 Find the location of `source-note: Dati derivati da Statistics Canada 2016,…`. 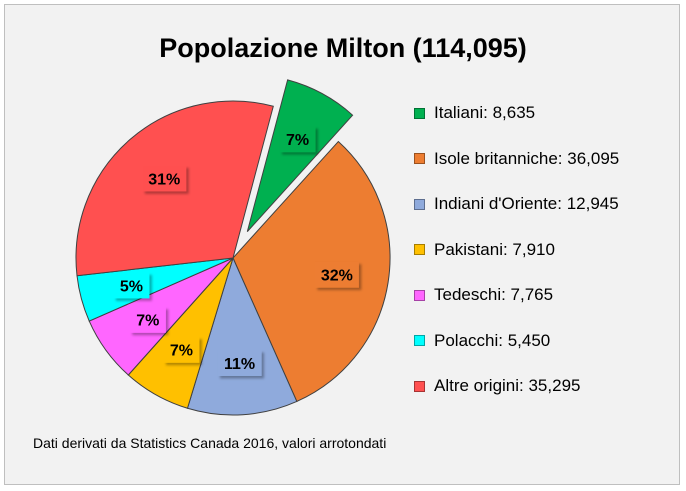

source-note: Dati derivati da Statistics Canada 2016,… is located at coordinates (210, 443).